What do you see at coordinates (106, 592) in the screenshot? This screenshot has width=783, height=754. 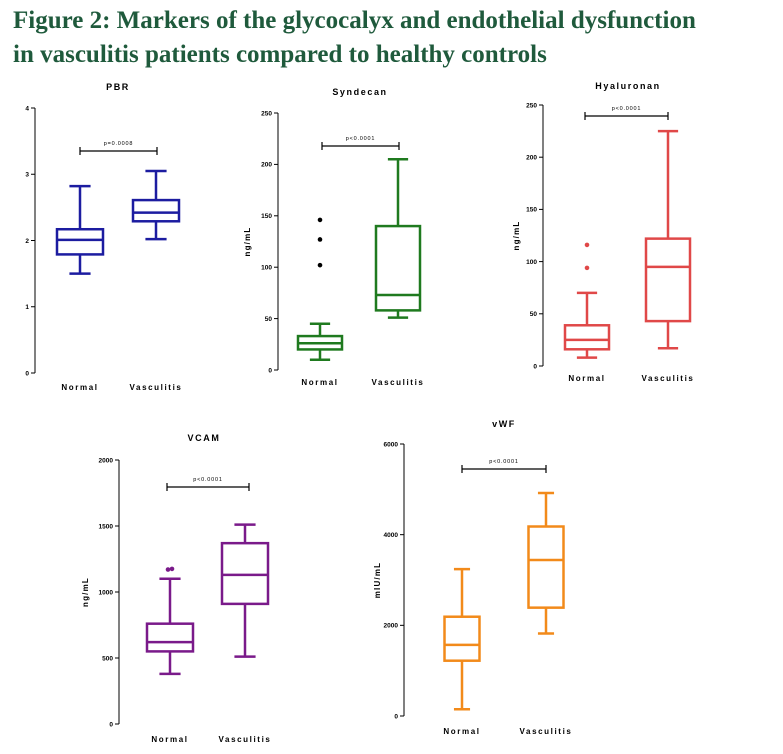 I see `y-tick-label: 1000` at bounding box center [106, 592].